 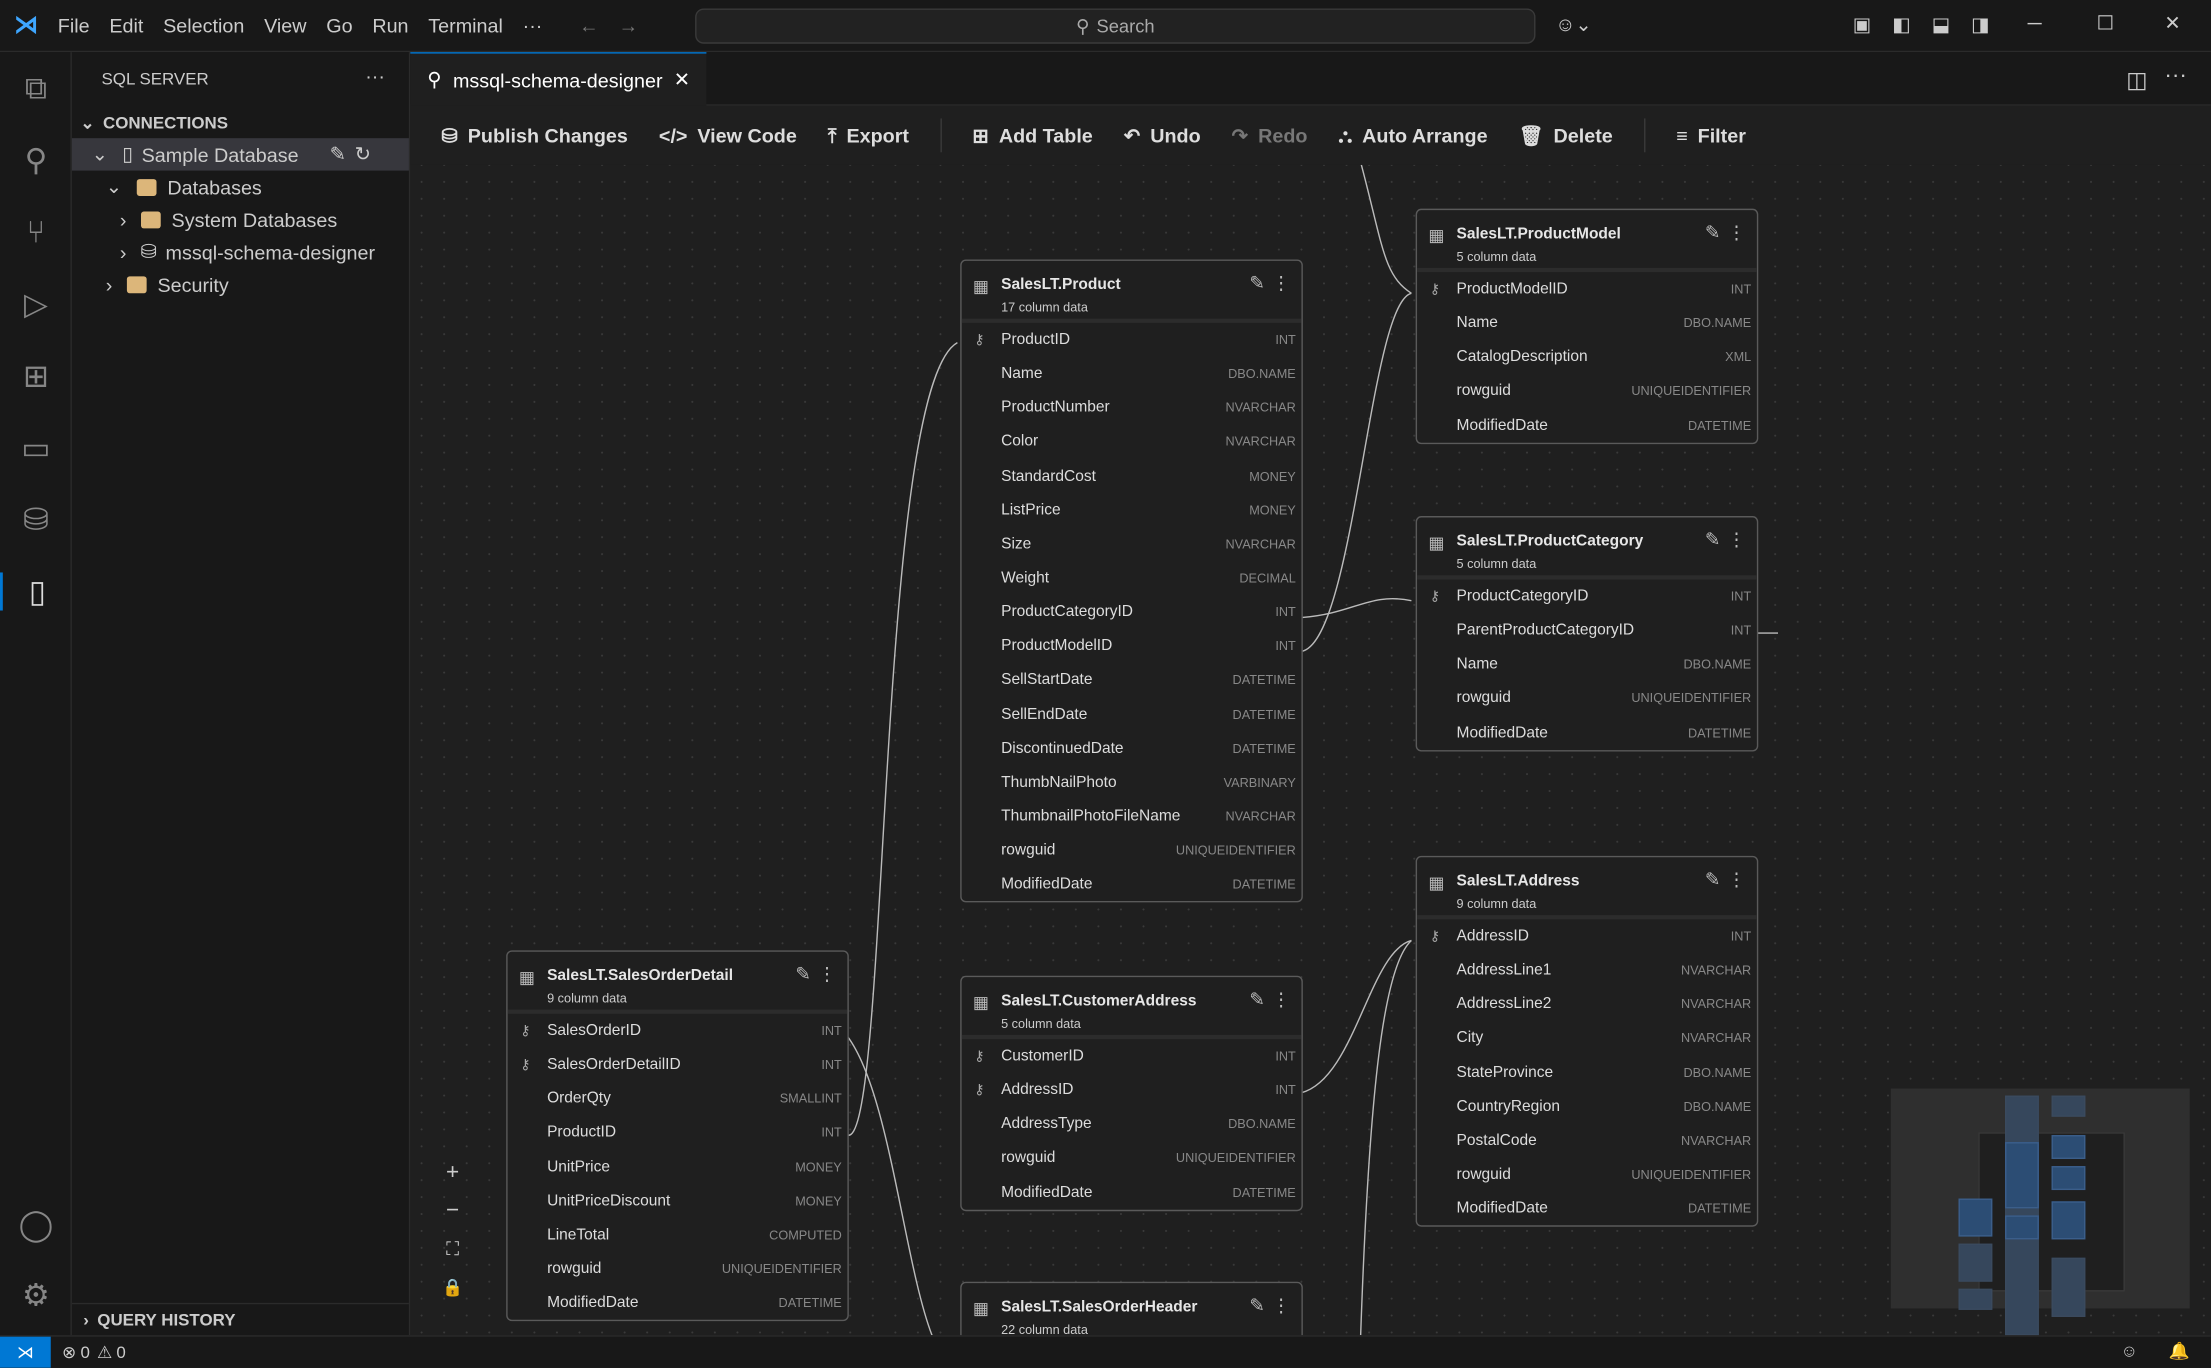 What do you see at coordinates (2034, 22) in the screenshot?
I see `minimize-icon: ─` at bounding box center [2034, 22].